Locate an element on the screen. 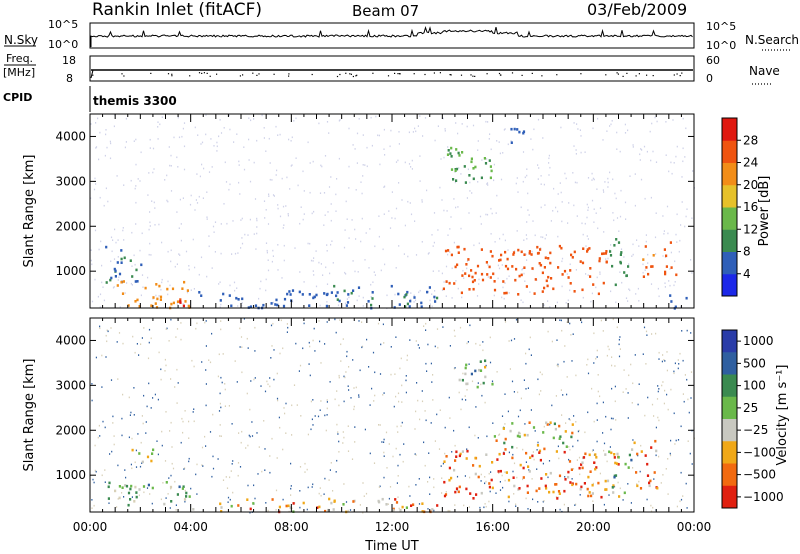 This screenshot has height=554, width=800. y-tick-label: 4000 is located at coordinates (70, 136).